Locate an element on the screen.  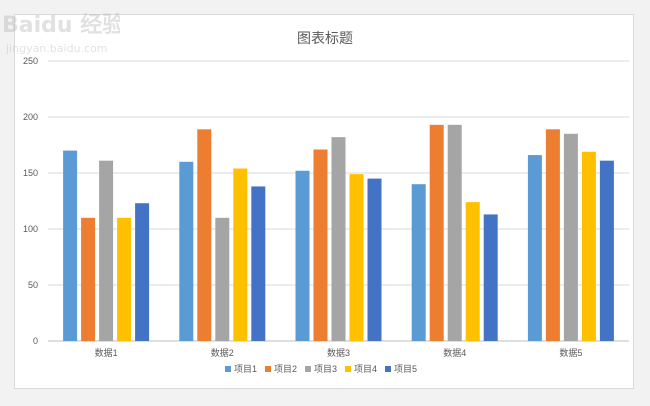
x-axis-ticks: 数据1 数据2 数据3 数据4 数据5 is located at coordinates (339, 352).